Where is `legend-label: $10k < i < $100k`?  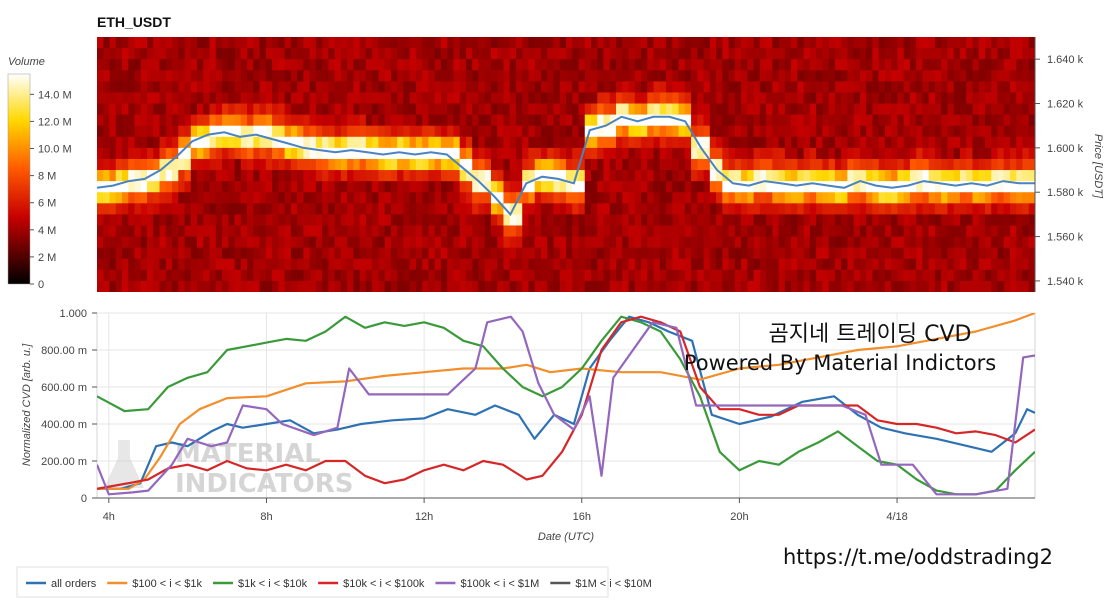 legend-label: $10k < i < $100k is located at coordinates (384, 584).